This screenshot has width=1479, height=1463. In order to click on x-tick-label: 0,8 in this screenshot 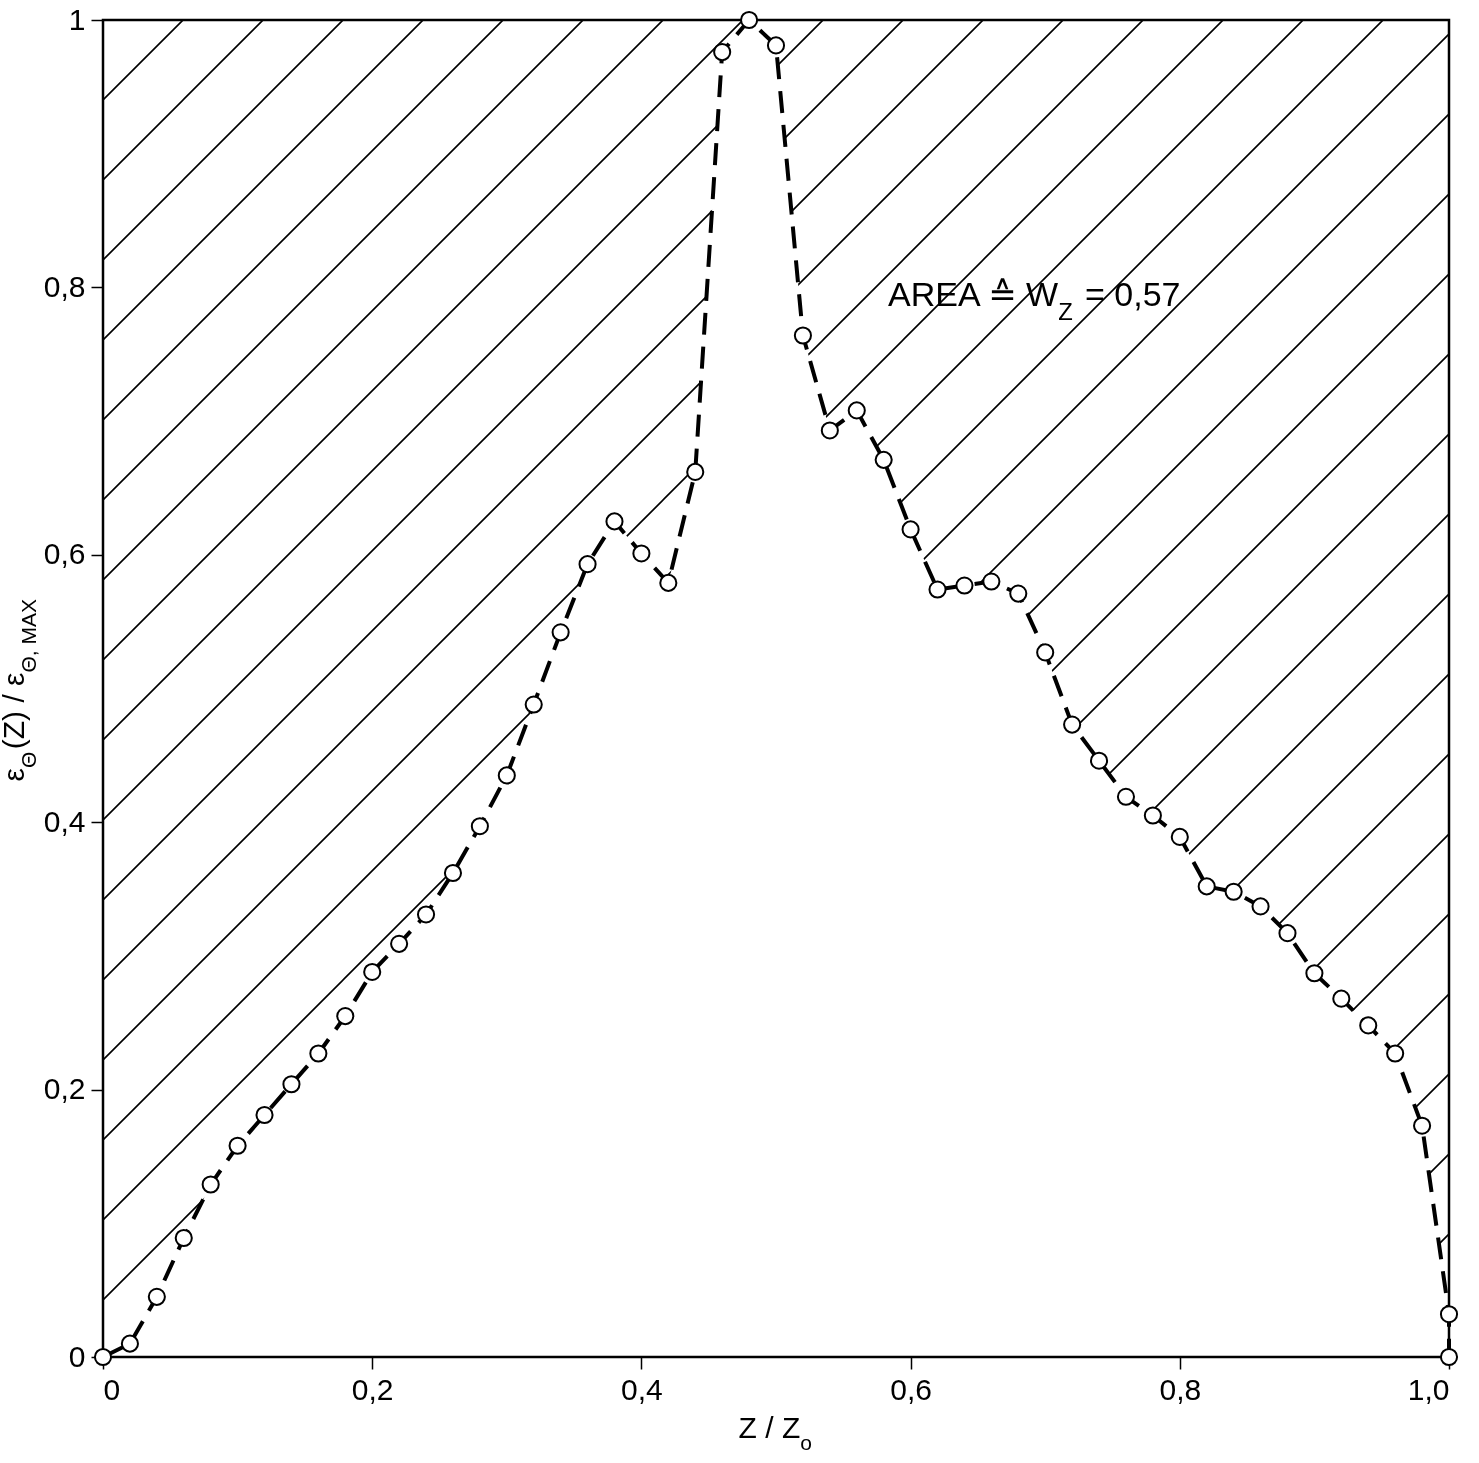, I will do `click(1180, 1389)`.